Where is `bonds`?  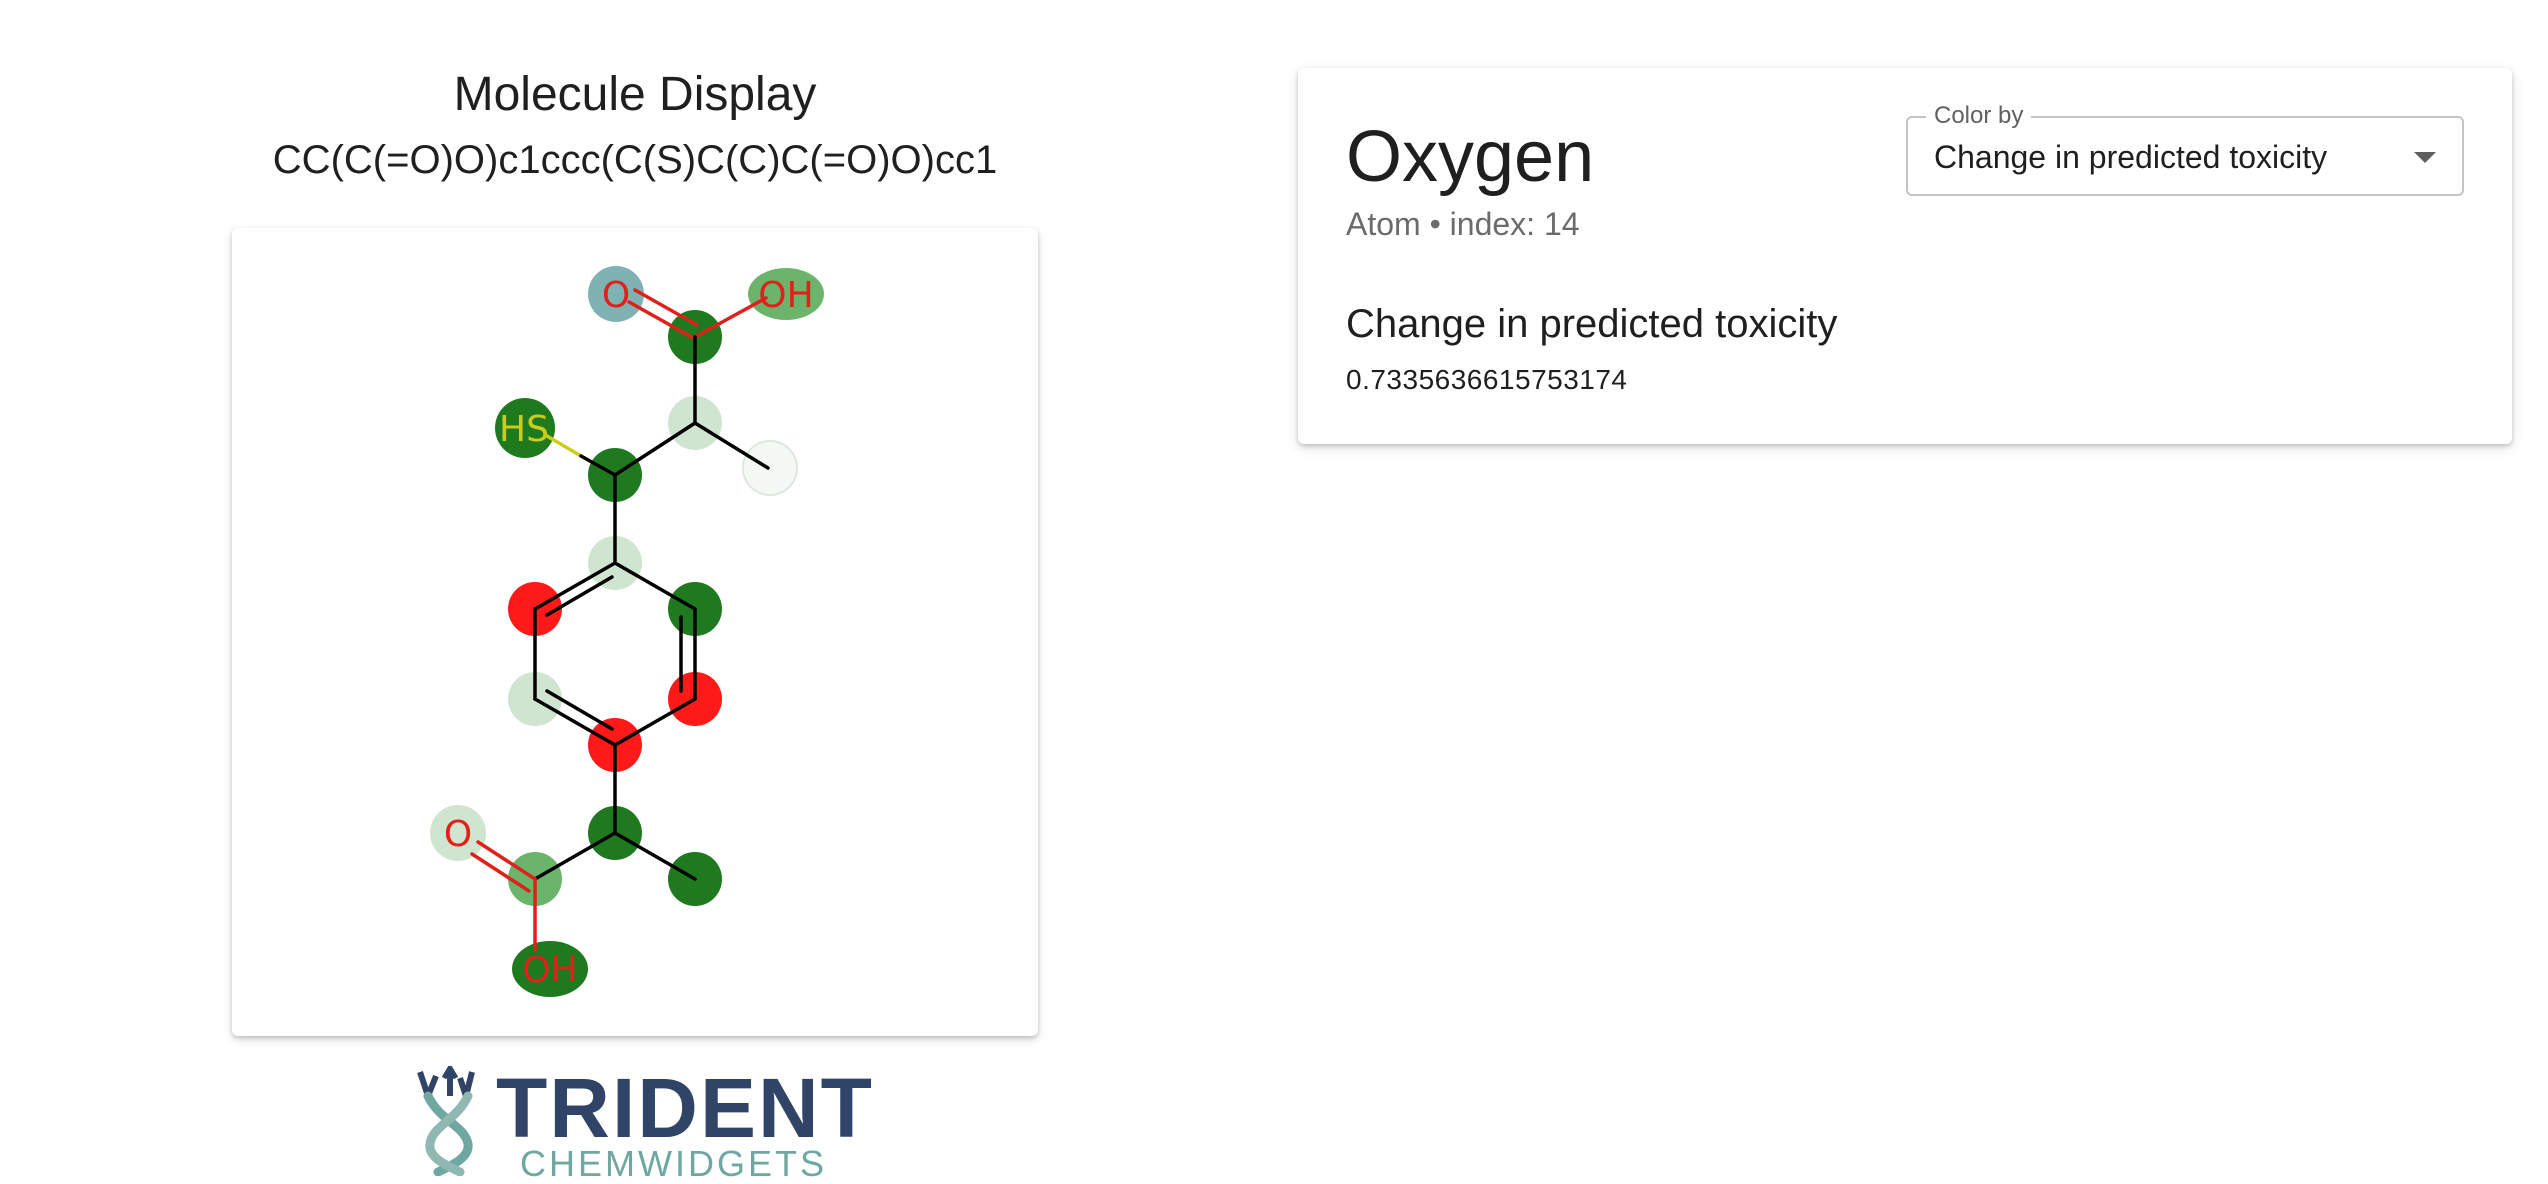 bonds is located at coordinates (620, 620).